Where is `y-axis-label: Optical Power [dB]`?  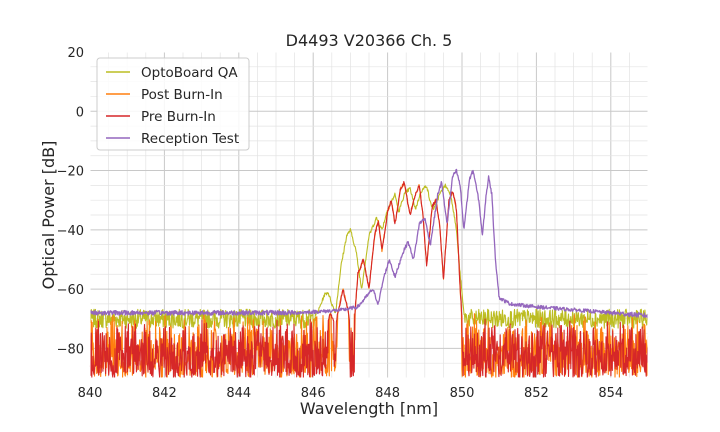
y-axis-label: Optical Power [dB] is located at coordinates (48, 215).